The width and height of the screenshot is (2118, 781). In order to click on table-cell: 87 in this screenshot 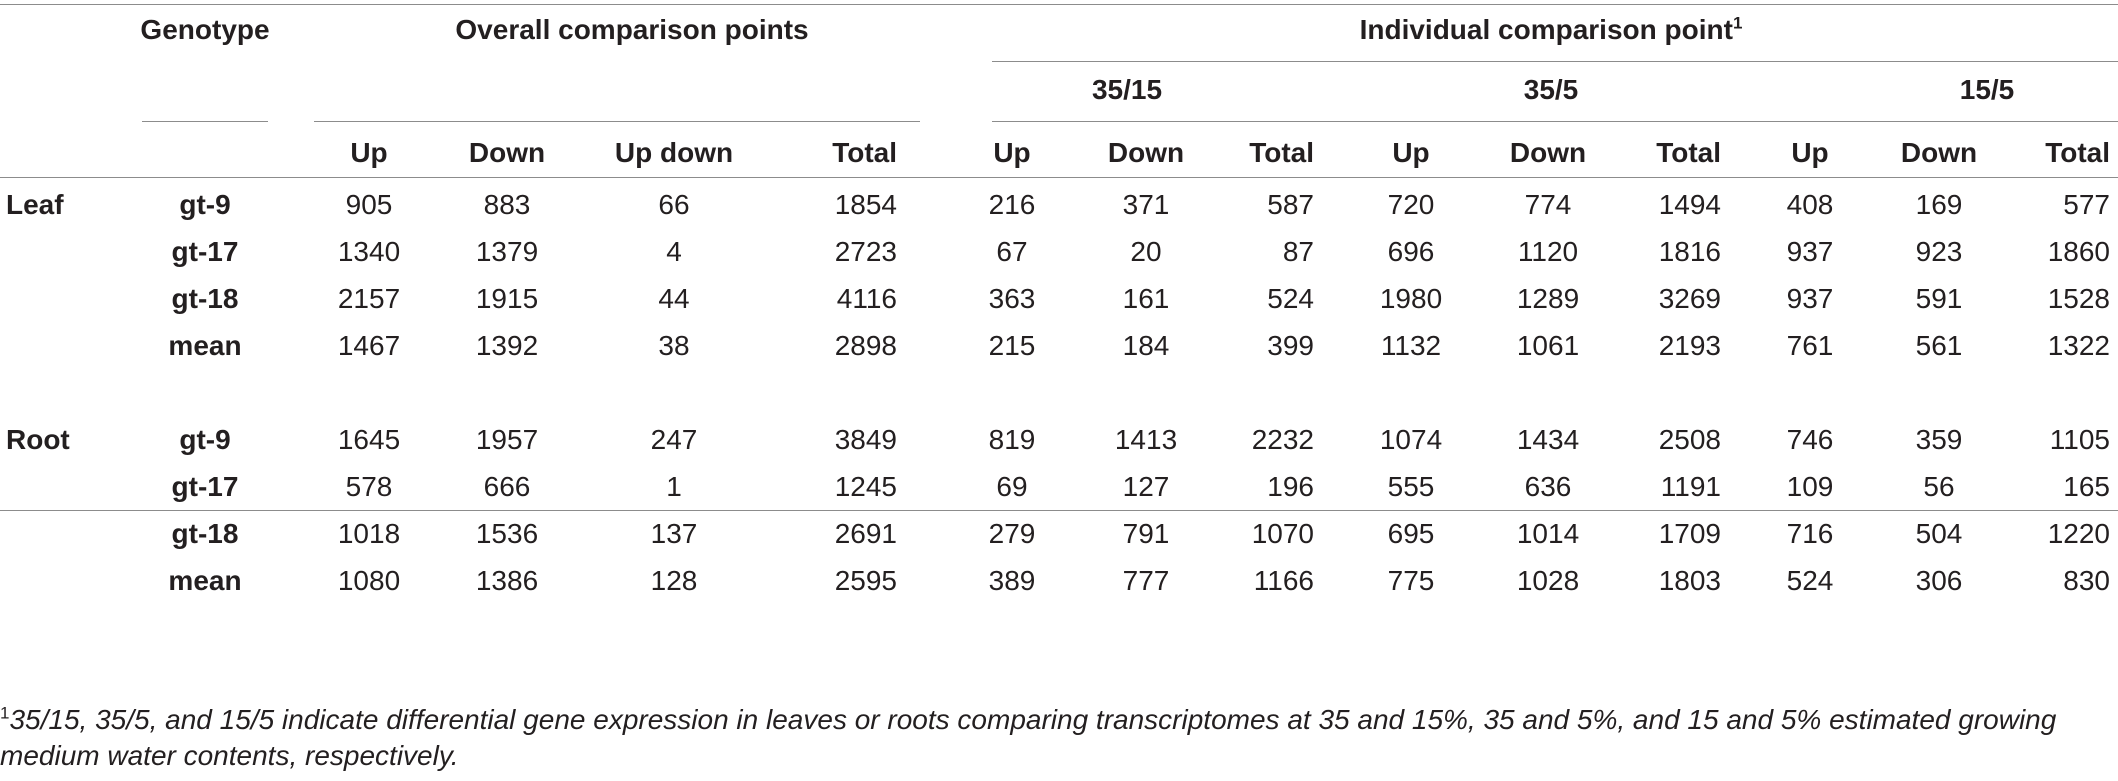, I will do `click(1298, 251)`.